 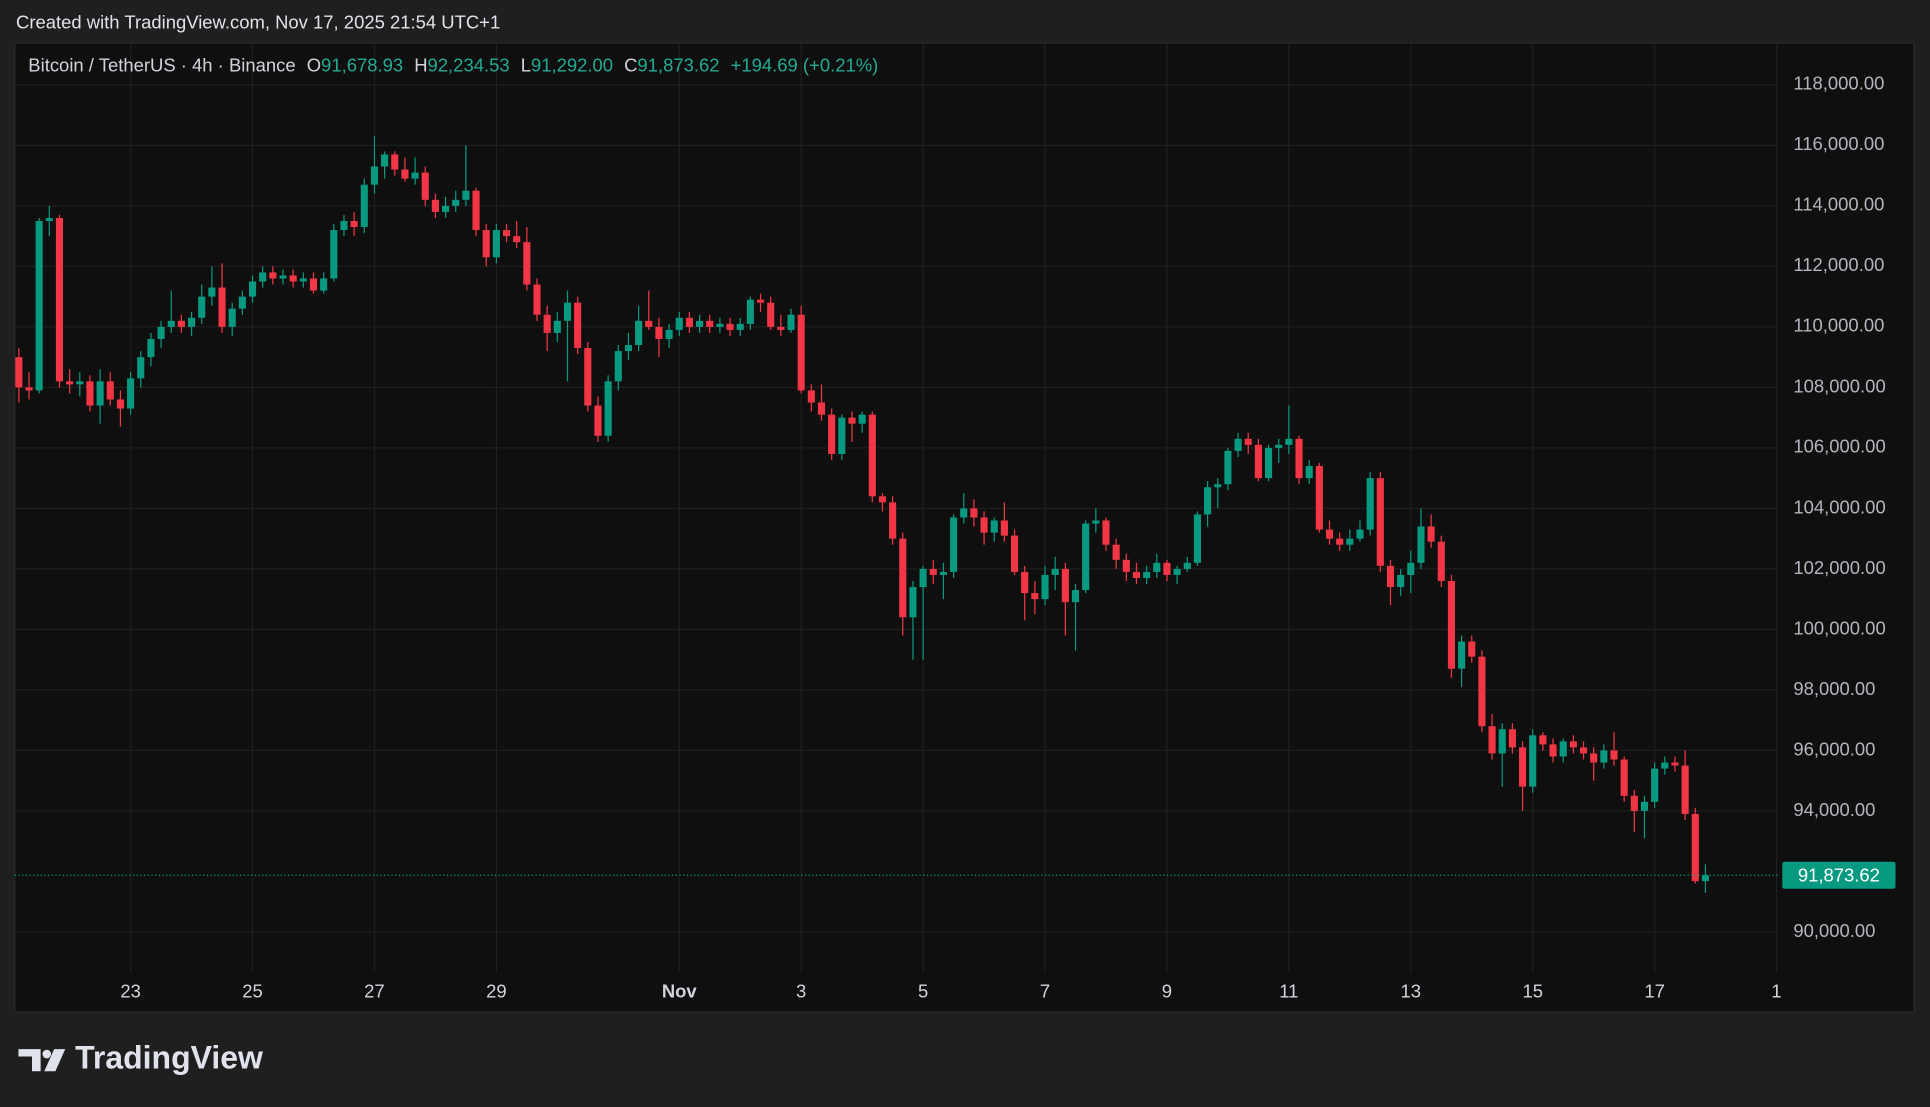 I want to click on change: +194.69 (+0.21%), so click(x=805, y=64).